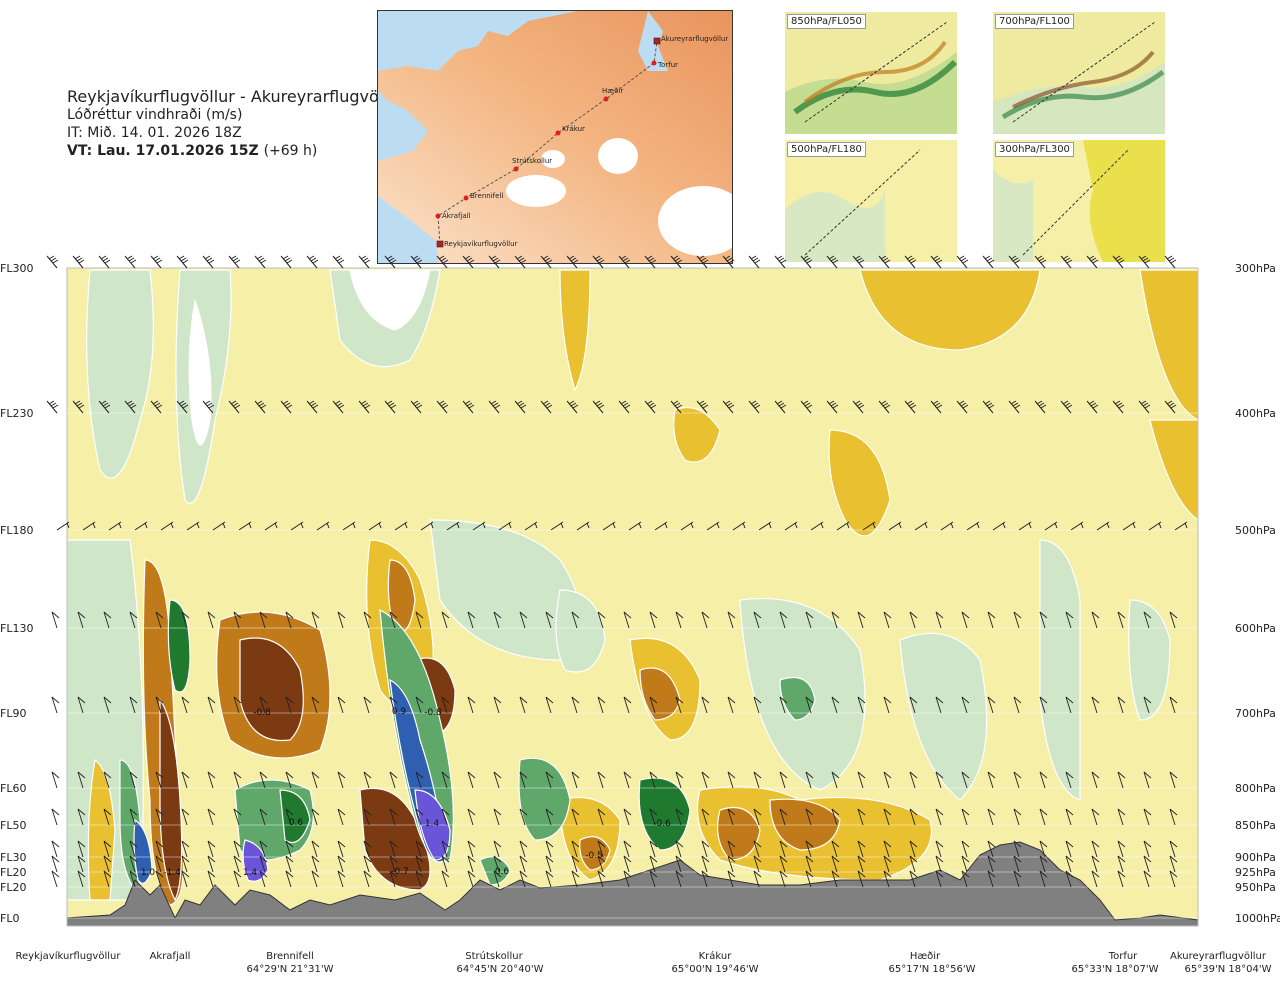 The width and height of the screenshot is (1280, 981). What do you see at coordinates (1079, 73) in the screenshot?
I see `level-map-700: 700hPa/FL100` at bounding box center [1079, 73].